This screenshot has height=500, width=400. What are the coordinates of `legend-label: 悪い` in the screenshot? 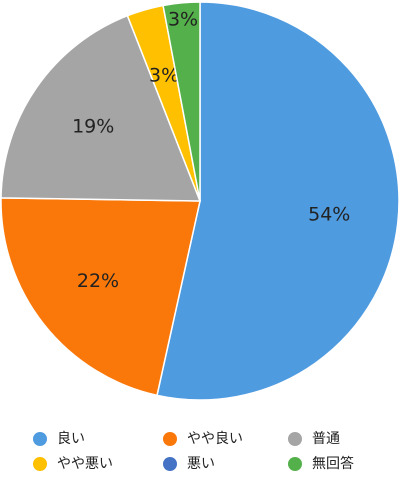 It's located at (201, 464).